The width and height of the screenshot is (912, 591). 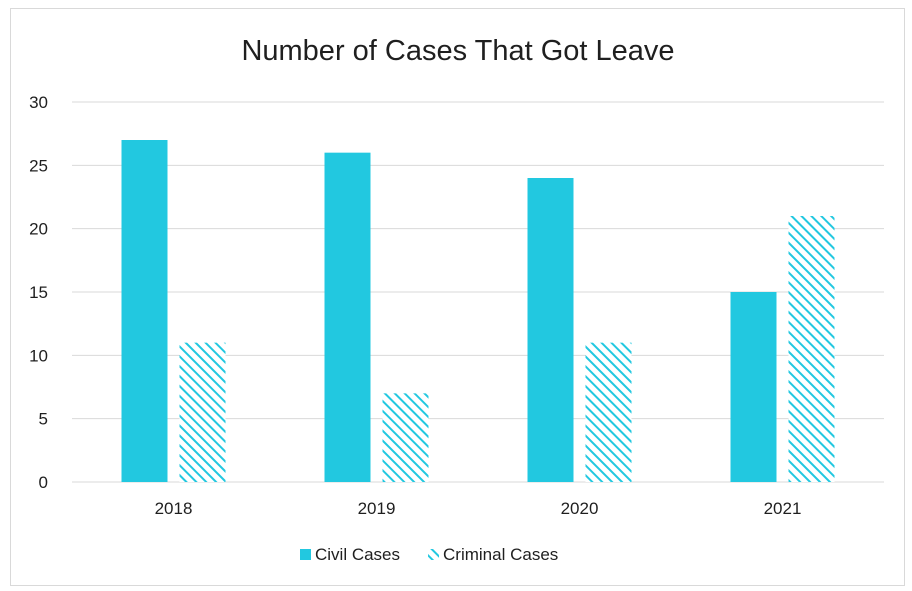 I want to click on x-tick-label: 2018, so click(x=174, y=508).